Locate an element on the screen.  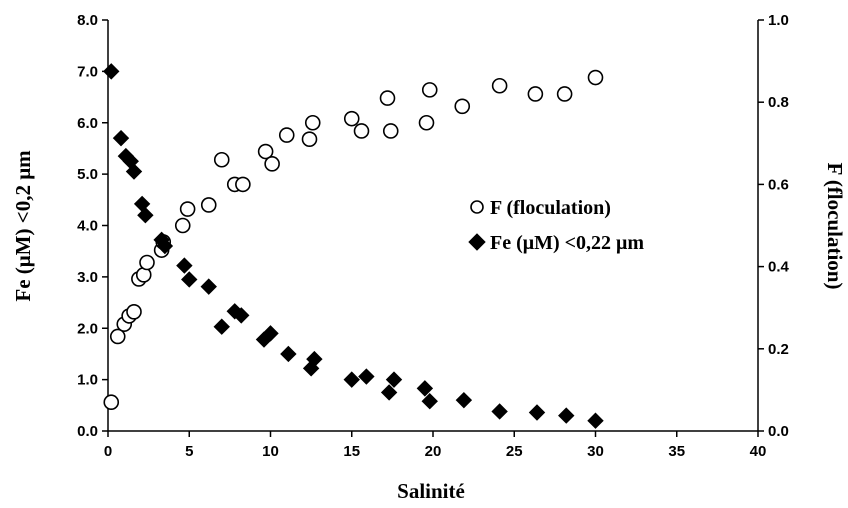
x-tick-label: 15 is located at coordinates (351, 451).